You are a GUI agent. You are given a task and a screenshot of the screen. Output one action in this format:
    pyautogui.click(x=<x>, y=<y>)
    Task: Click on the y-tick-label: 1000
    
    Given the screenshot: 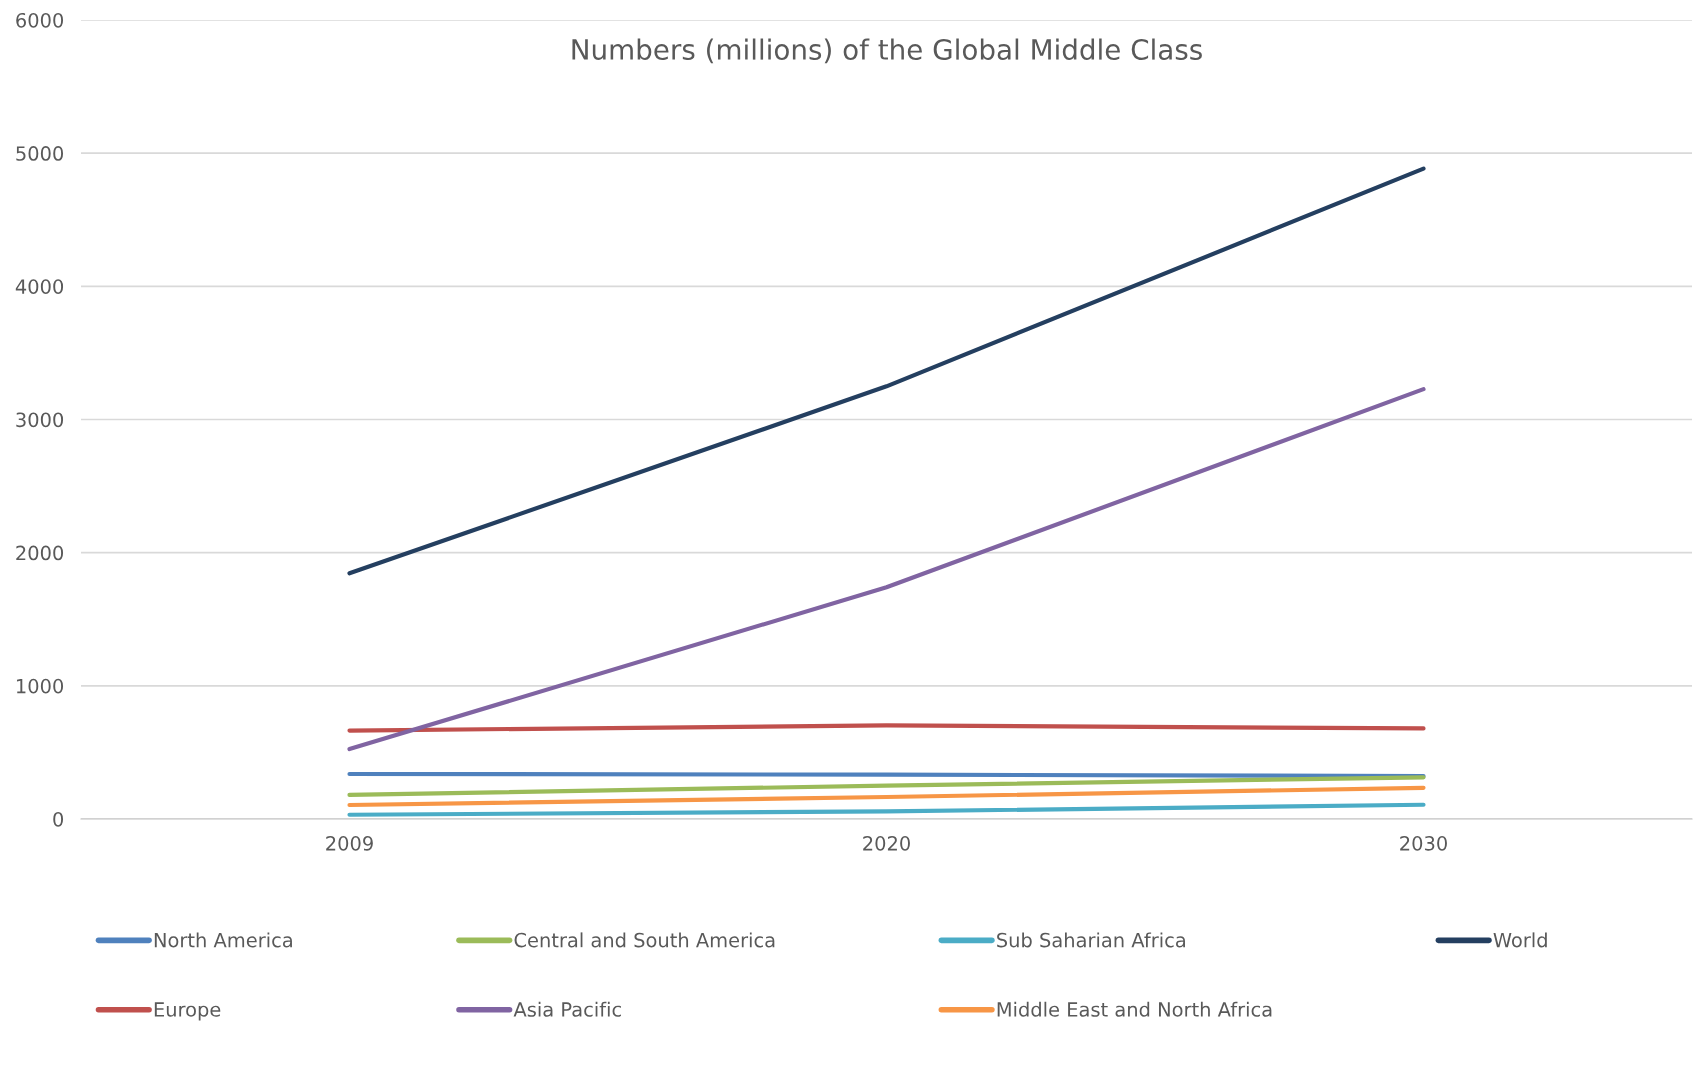 What is the action you would take?
    pyautogui.click(x=40, y=686)
    